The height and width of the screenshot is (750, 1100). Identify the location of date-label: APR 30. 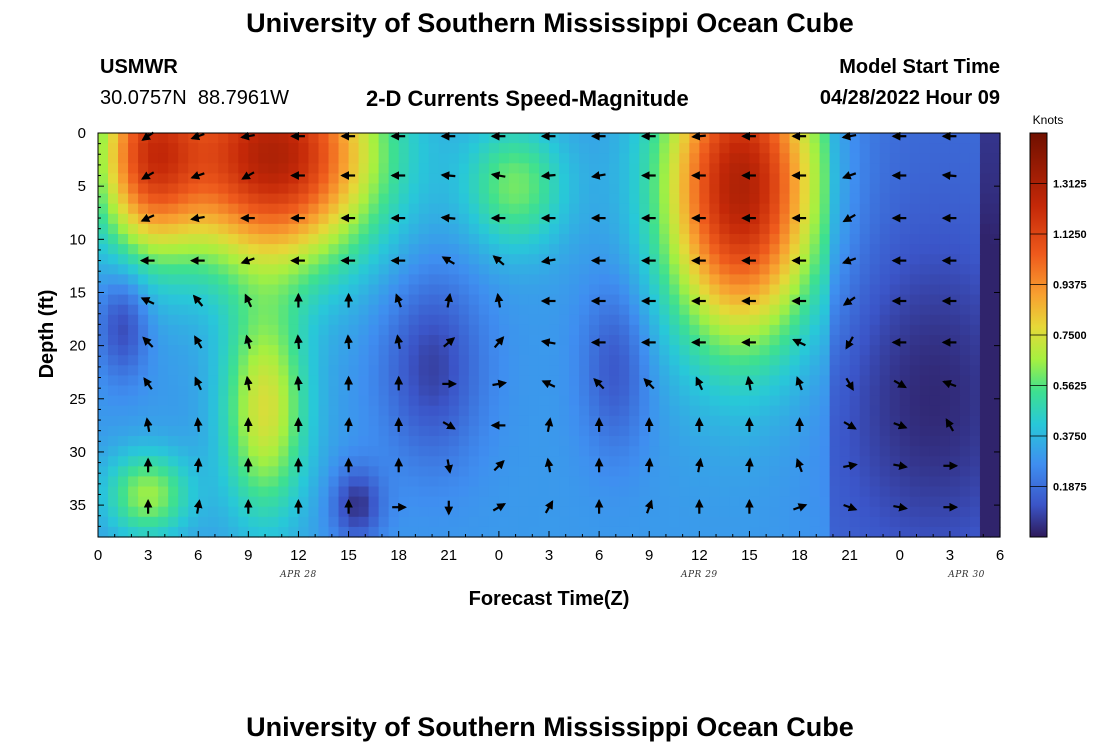
(966, 575).